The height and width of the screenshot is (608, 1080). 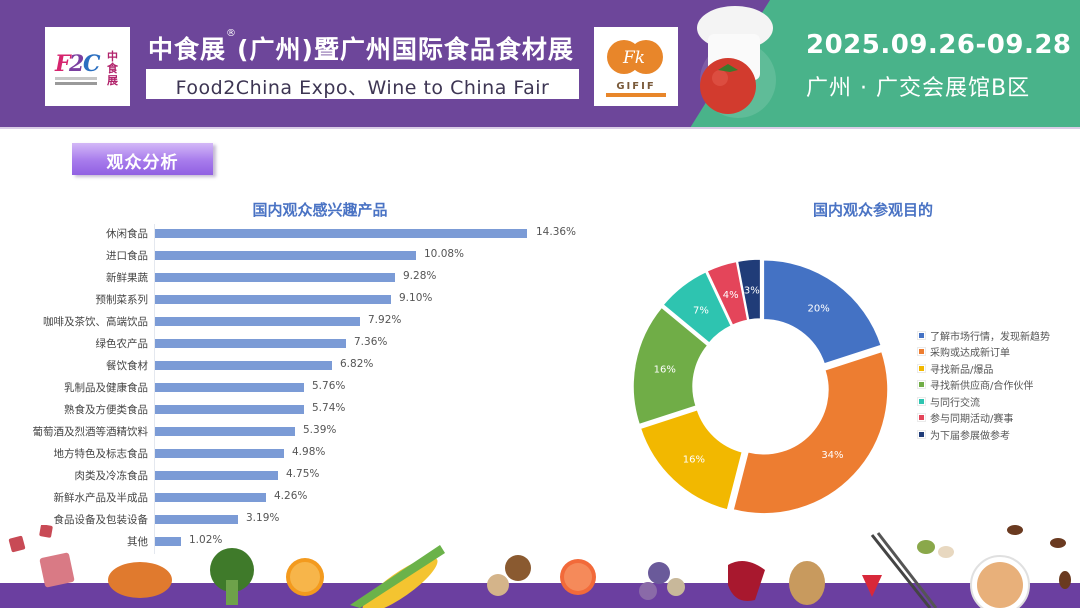 What do you see at coordinates (901, 571) in the screenshot?
I see `chopsticks-icon` at bounding box center [901, 571].